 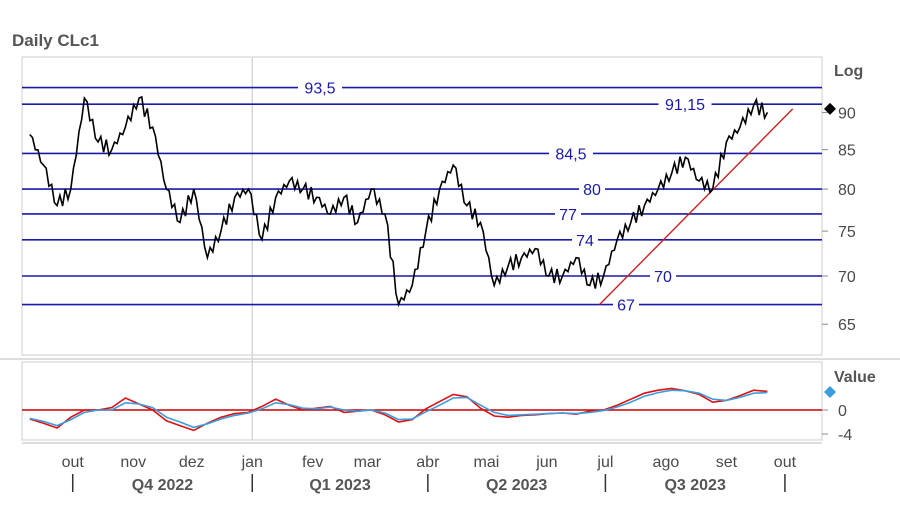 I want to click on oscillator-blue-line, so click(x=398, y=409).